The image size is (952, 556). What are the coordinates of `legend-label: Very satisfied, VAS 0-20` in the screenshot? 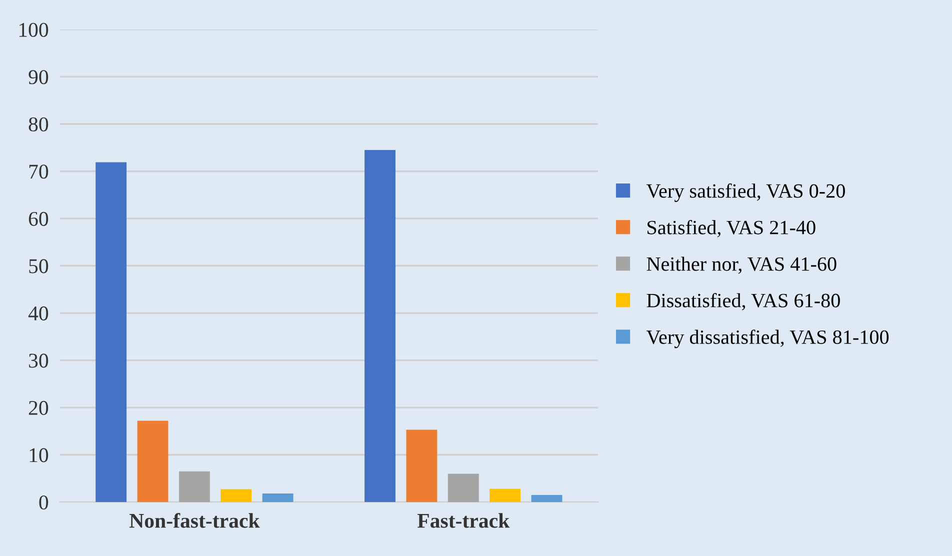 It's located at (745, 192).